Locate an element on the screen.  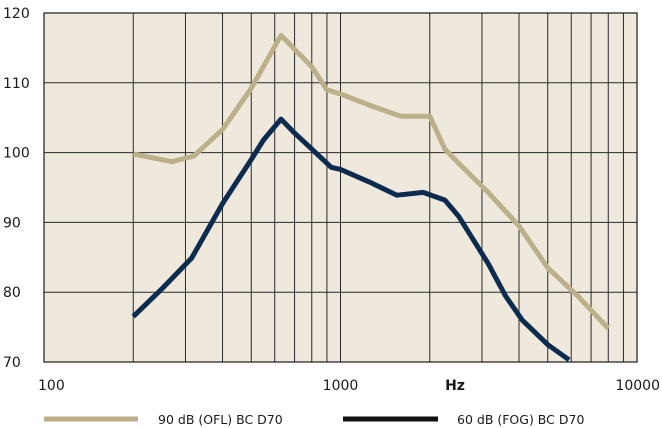
y-tick-label: 110 is located at coordinates (16, 84).